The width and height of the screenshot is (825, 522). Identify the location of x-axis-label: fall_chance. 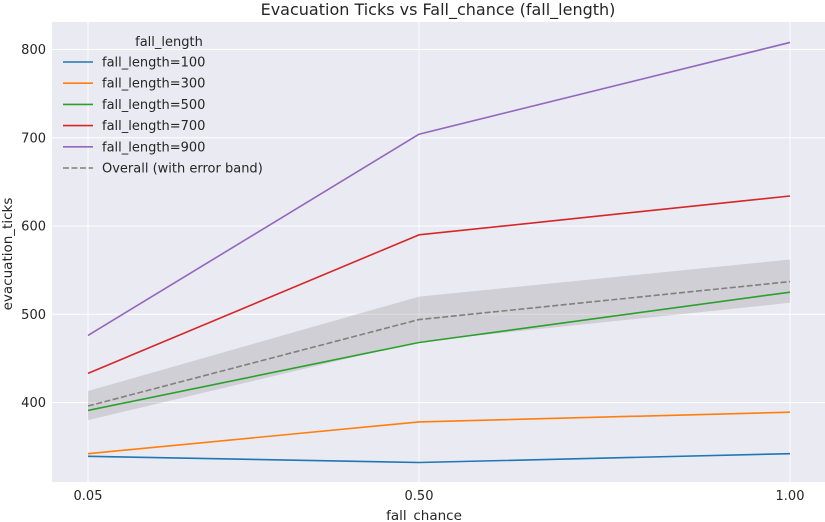
(424, 515).